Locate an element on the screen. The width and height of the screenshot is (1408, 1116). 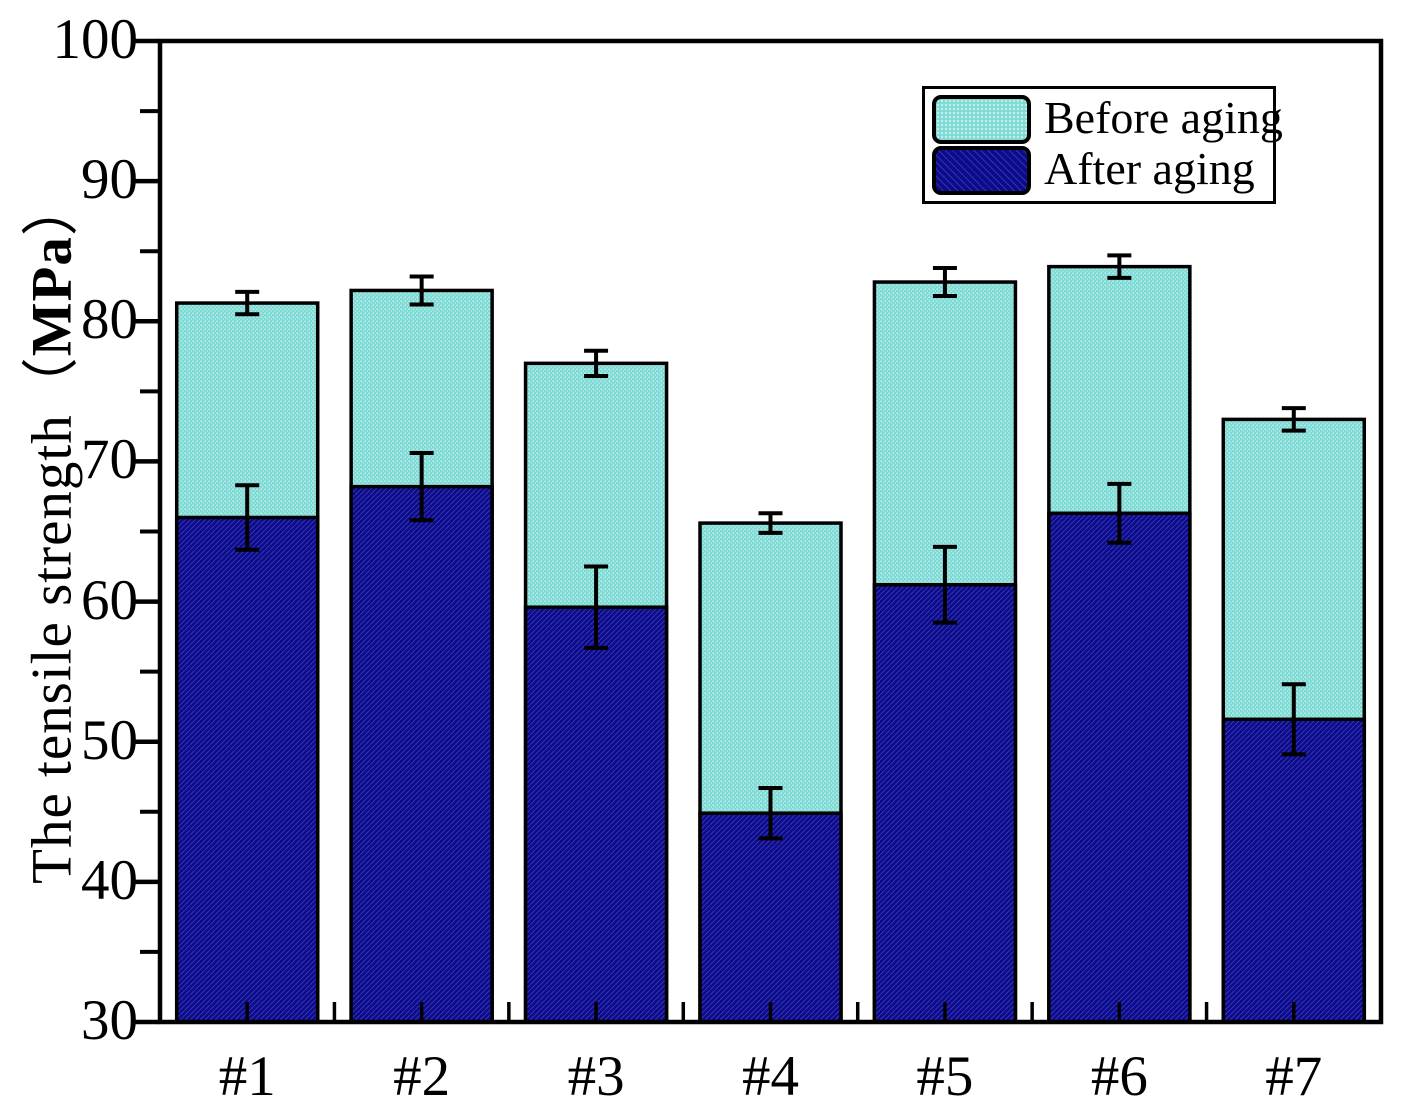
legend-item-before-aging: Before aging is located at coordinates (1107, 119).